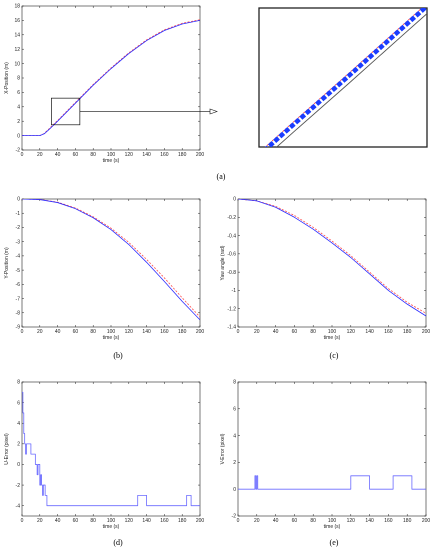 This screenshot has height=550, width=442. Describe the element at coordinates (22, 521) in the screenshot. I see `x-tick-label-d-0: 0` at that location.